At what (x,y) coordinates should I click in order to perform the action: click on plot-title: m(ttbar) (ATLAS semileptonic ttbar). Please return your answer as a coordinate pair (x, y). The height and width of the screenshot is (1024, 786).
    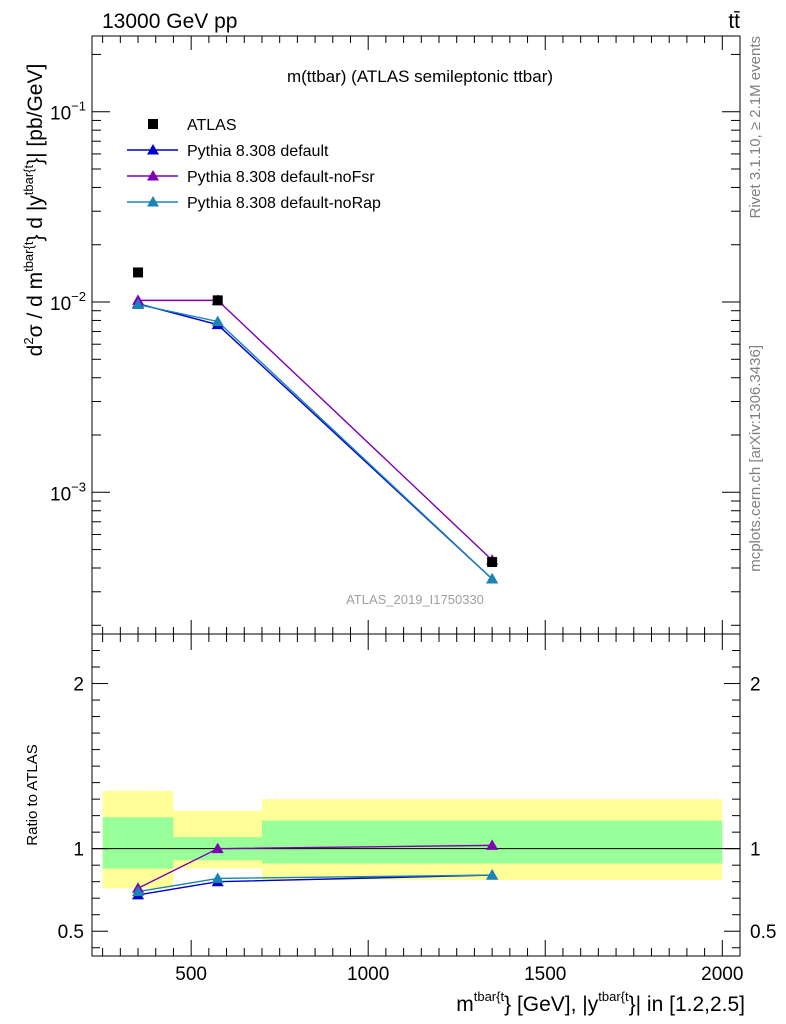
    Looking at the image, I should click on (420, 76).